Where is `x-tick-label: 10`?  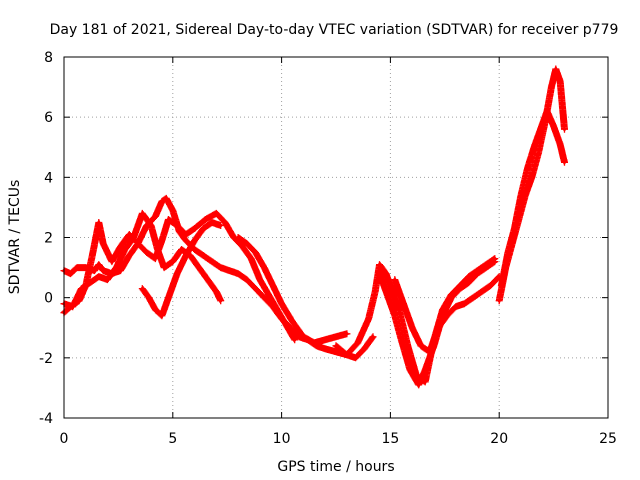 x-tick-label: 10 is located at coordinates (282, 439).